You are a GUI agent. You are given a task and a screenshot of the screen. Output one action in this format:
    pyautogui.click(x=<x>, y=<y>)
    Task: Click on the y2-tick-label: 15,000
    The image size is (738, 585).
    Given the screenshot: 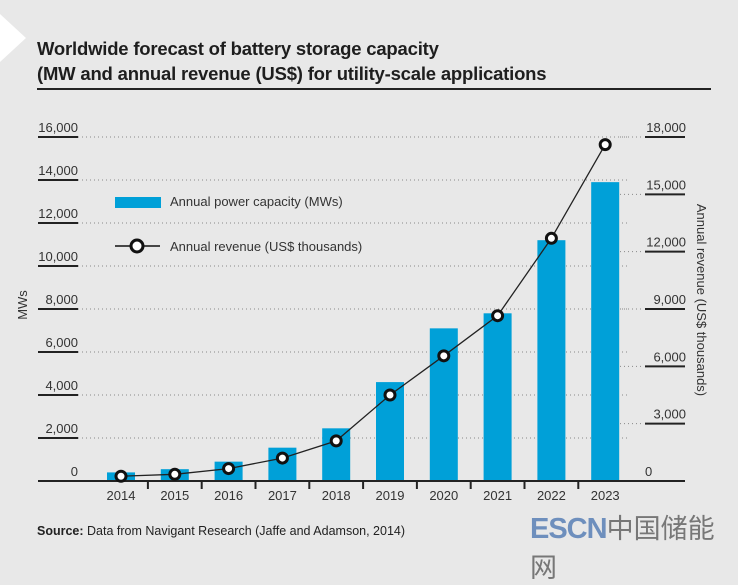 What is the action you would take?
    pyautogui.click(x=666, y=184)
    